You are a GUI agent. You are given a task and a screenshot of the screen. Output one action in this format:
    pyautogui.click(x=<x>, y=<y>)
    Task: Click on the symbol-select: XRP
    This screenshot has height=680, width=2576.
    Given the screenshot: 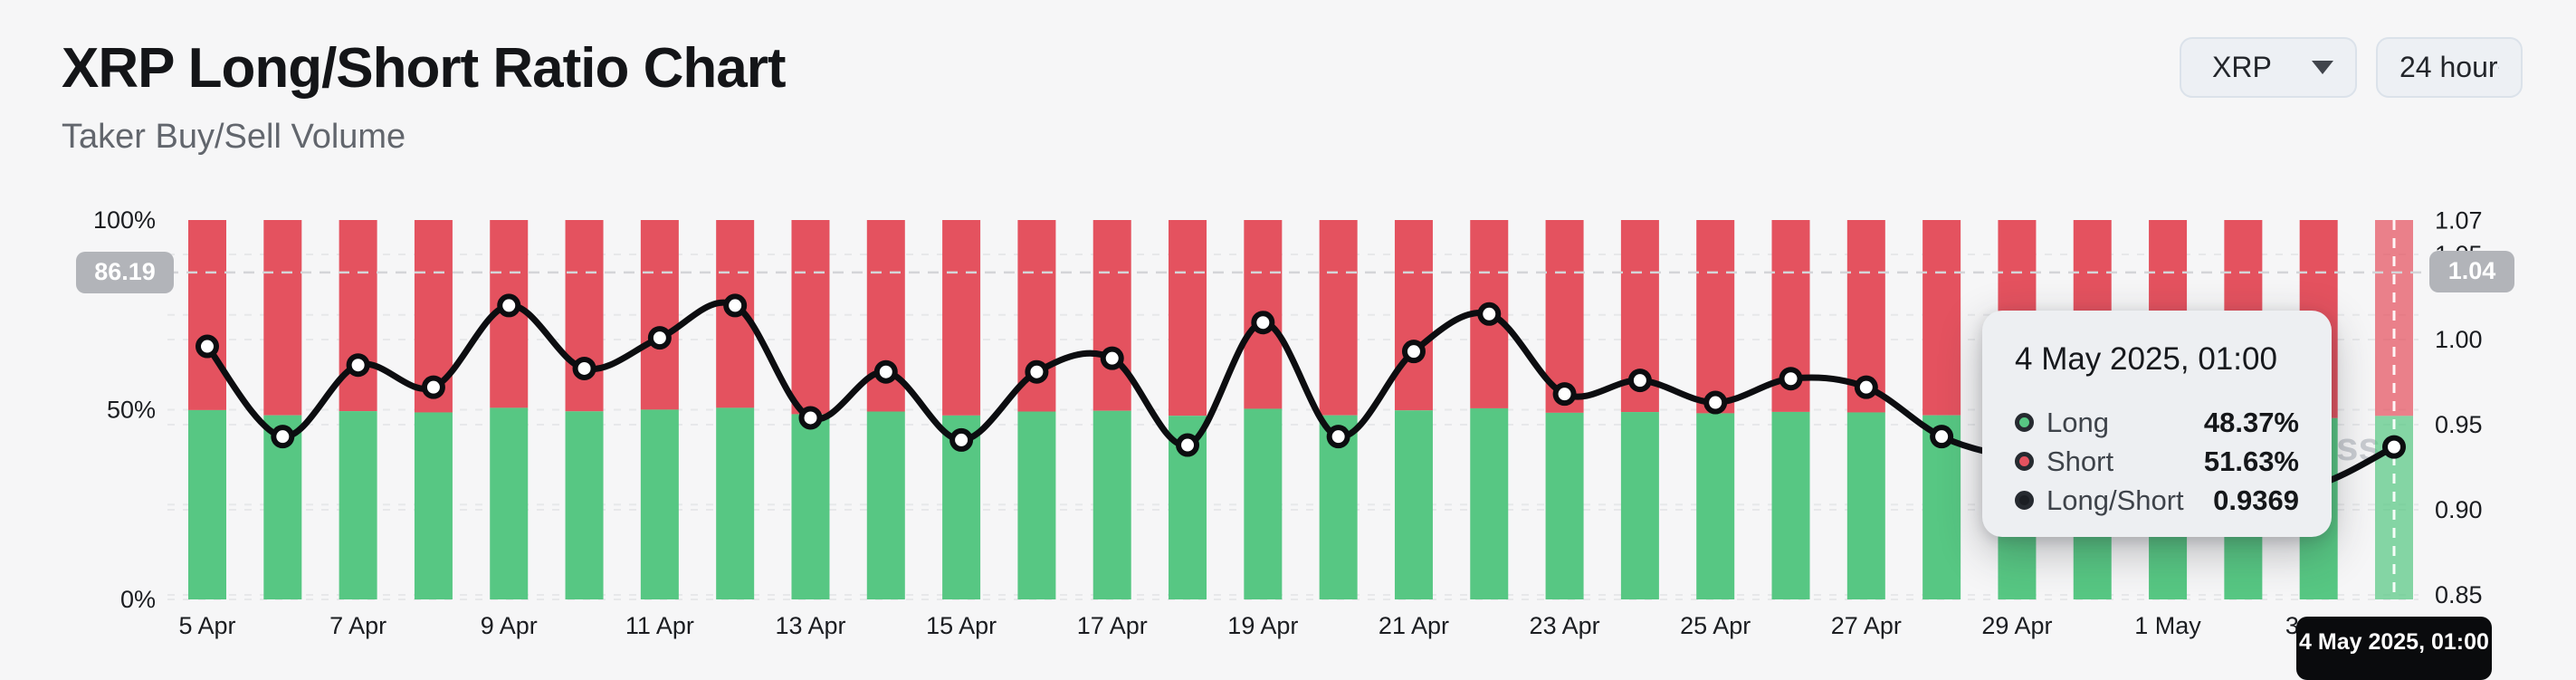 What is the action you would take?
    pyautogui.click(x=2269, y=67)
    